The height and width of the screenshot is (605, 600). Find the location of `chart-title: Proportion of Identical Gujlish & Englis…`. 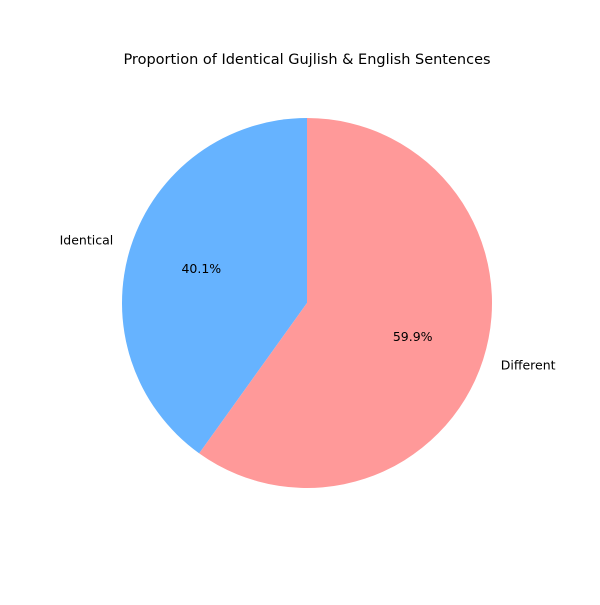

chart-title: Proportion of Identical Gujlish & Englis… is located at coordinates (306, 60).